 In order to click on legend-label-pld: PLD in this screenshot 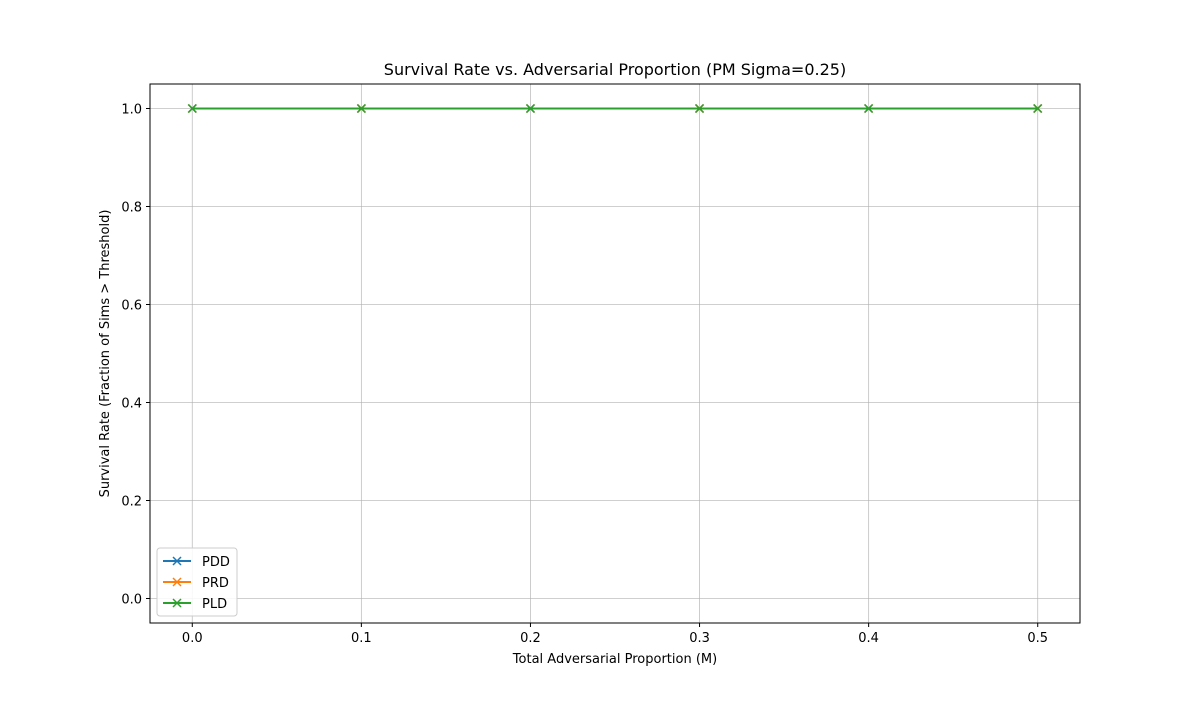, I will do `click(214, 604)`.